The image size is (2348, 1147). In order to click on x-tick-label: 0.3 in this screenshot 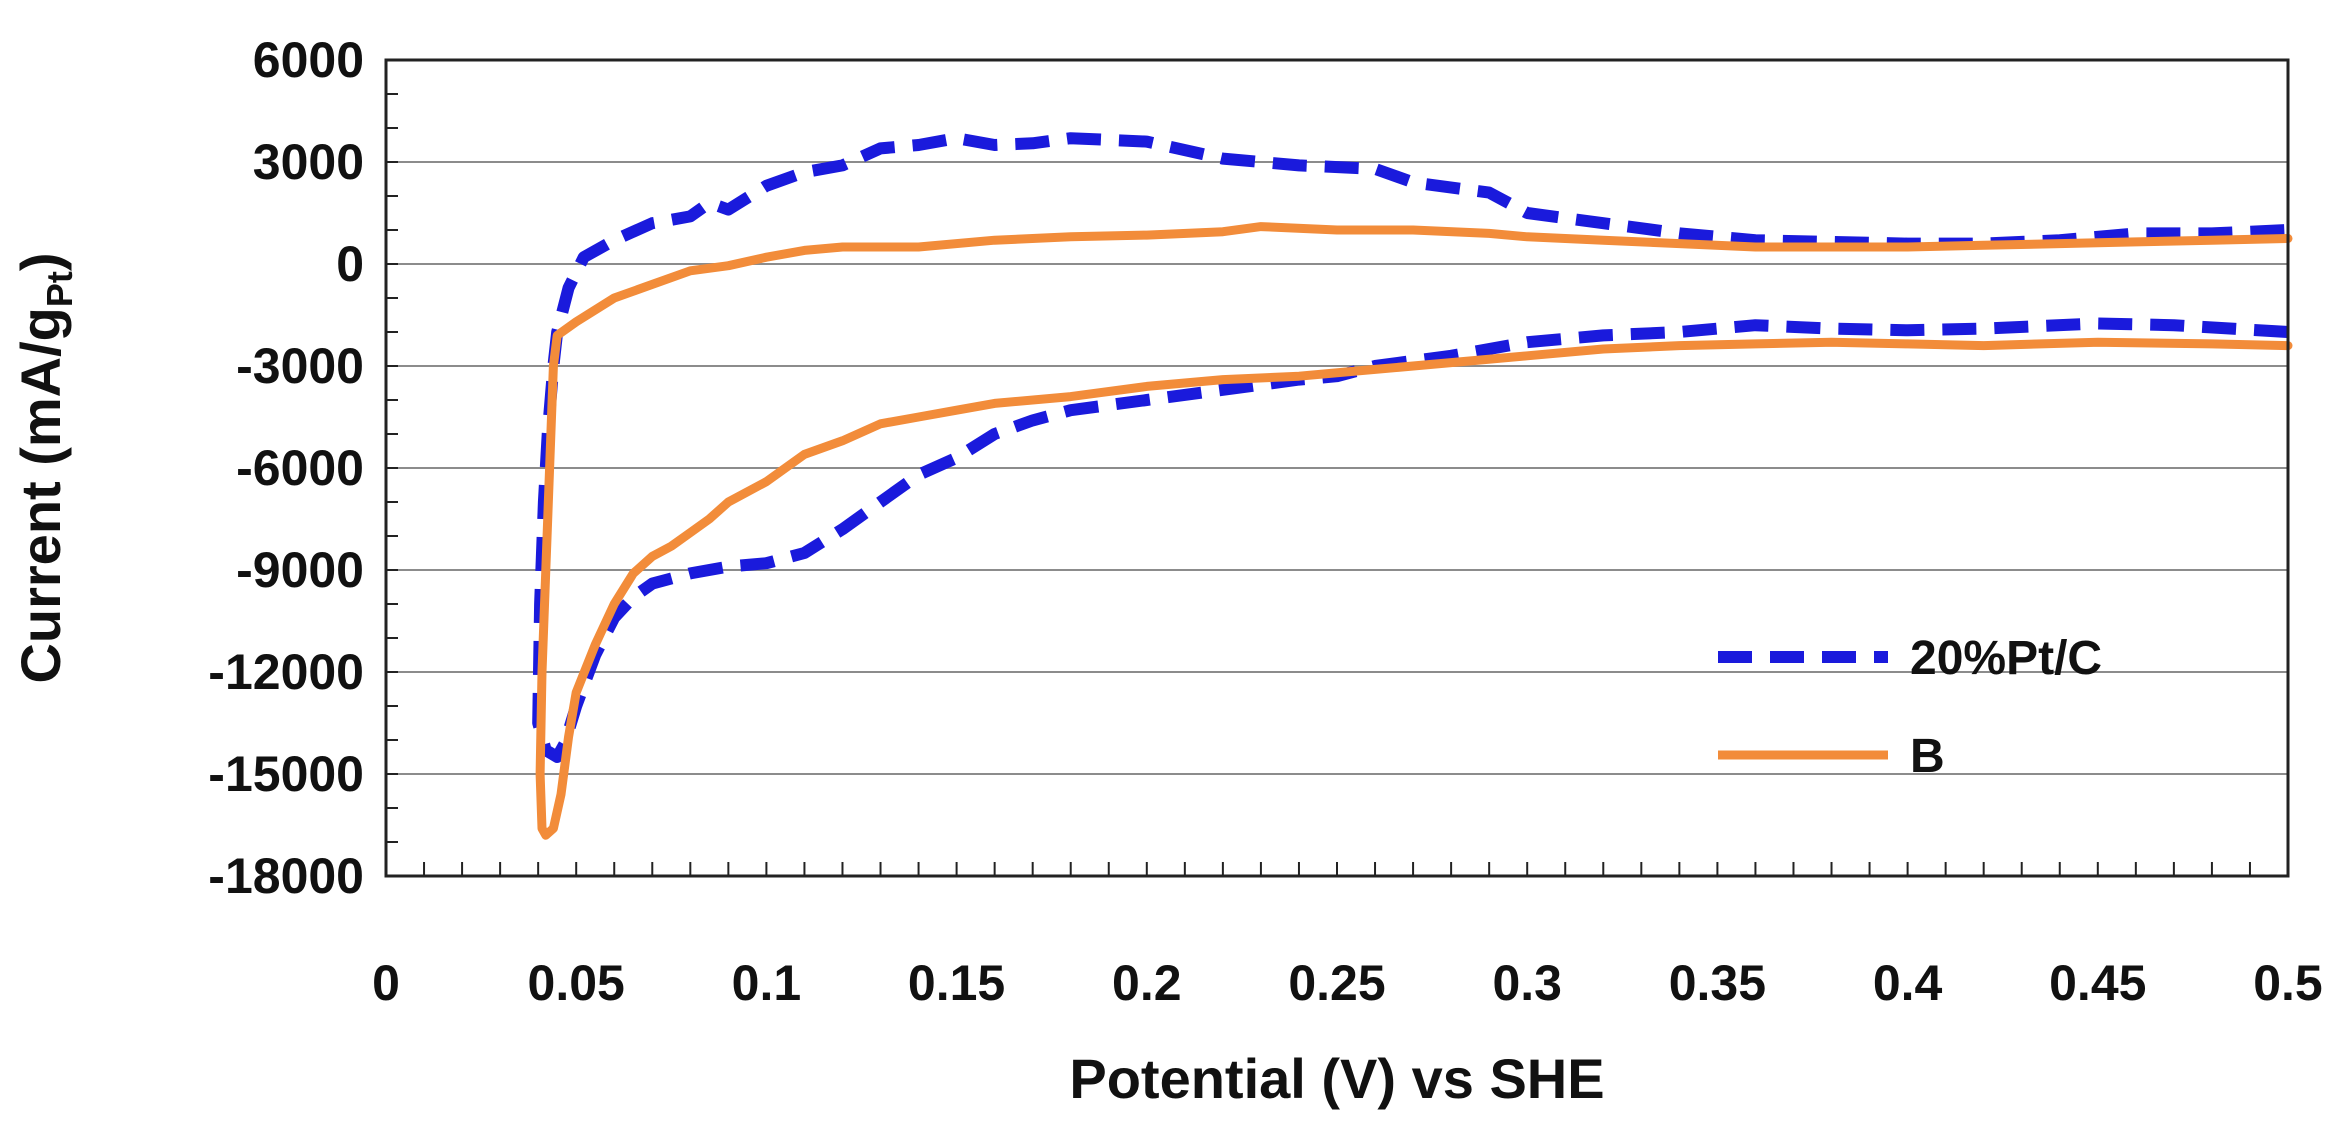, I will do `click(1527, 983)`.